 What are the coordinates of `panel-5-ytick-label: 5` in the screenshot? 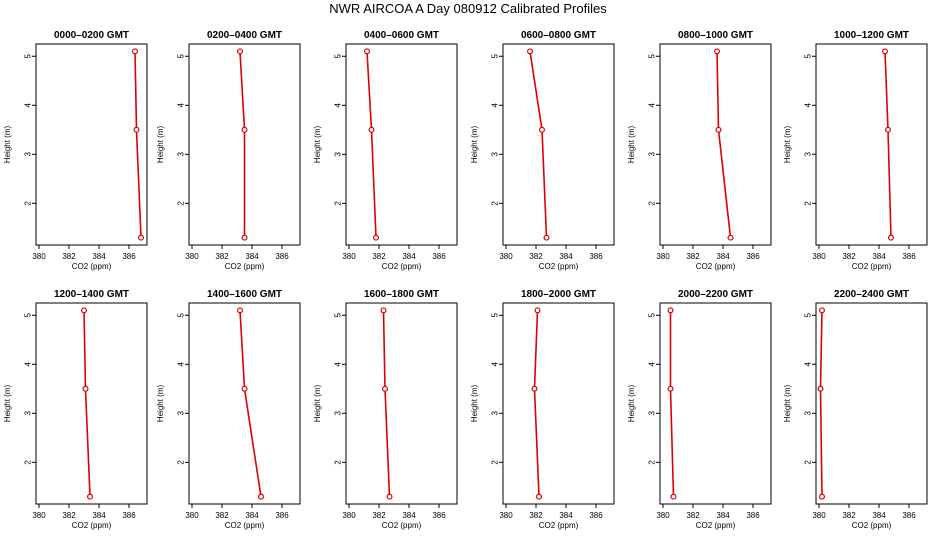 It's located at (652, 55).